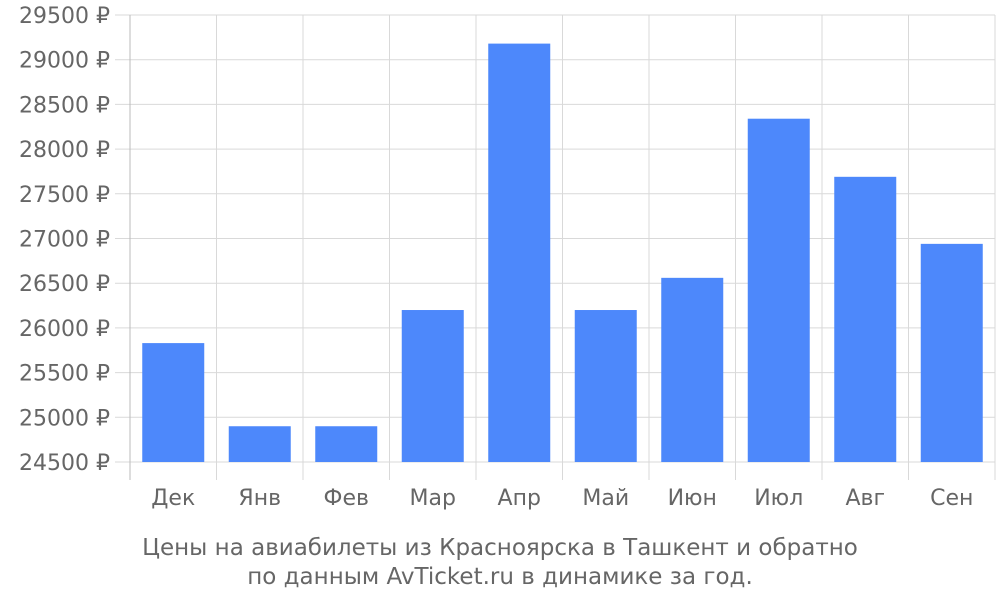 This screenshot has height=600, width=1000. What do you see at coordinates (346, 444) in the screenshot?
I see `bar-Фев` at bounding box center [346, 444].